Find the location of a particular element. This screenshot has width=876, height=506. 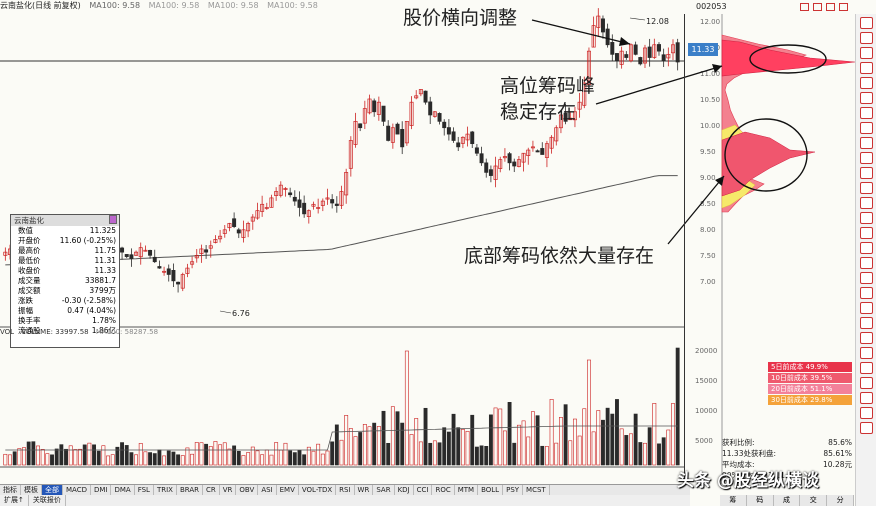

indicator-tab: SAR is located at coordinates (384, 490).